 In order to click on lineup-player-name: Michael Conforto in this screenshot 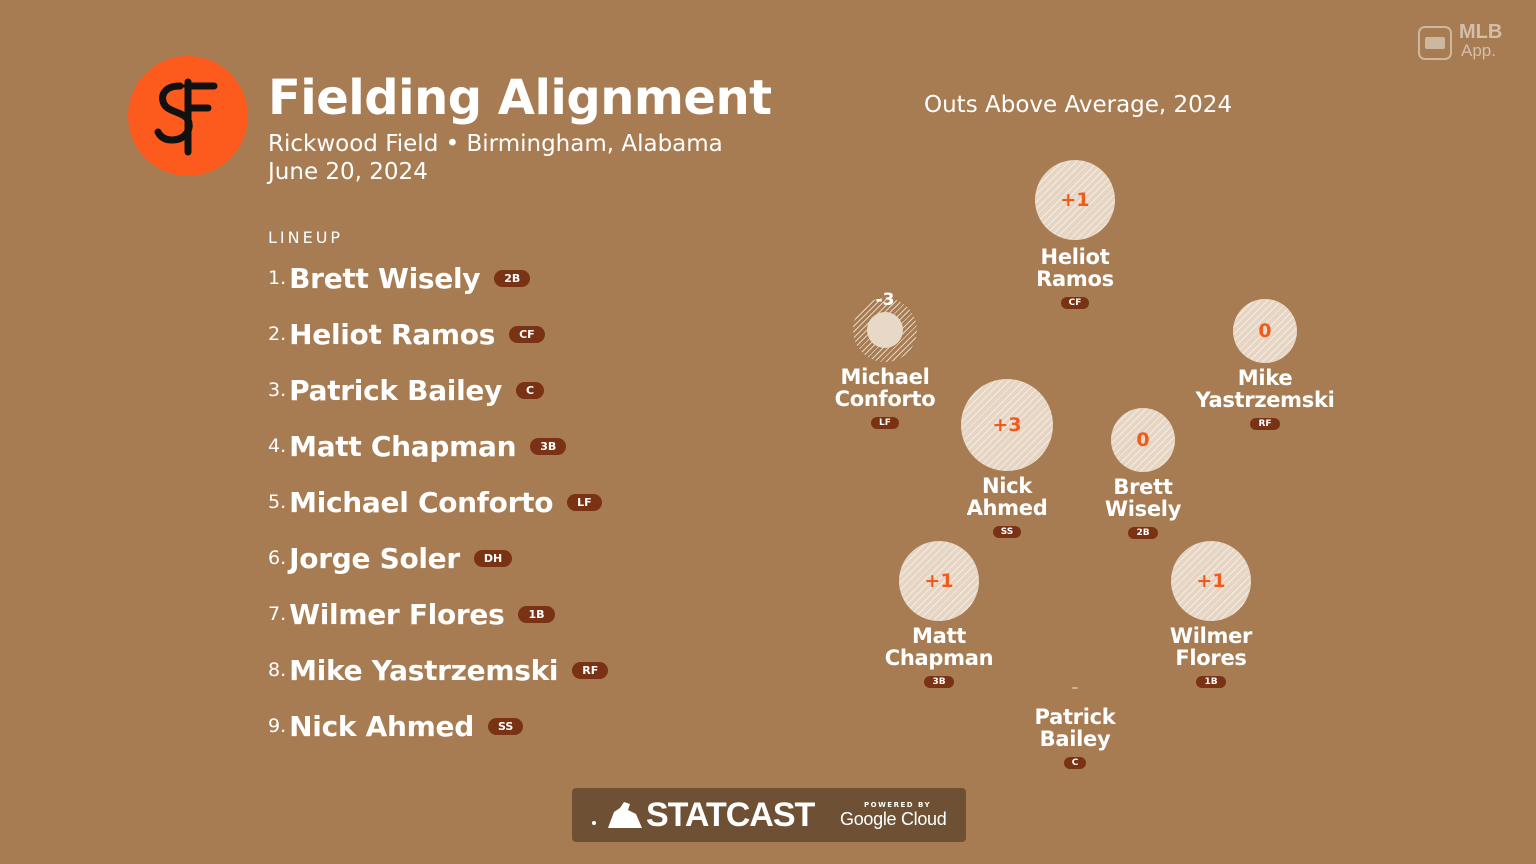, I will do `click(421, 502)`.